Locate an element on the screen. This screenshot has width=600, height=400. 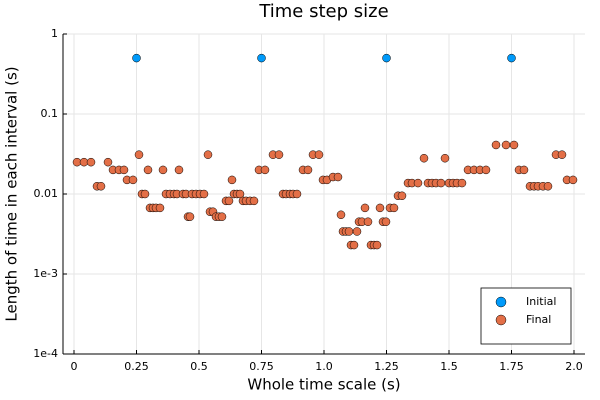
x-tick-label: 0.25 is located at coordinates (136, 366).